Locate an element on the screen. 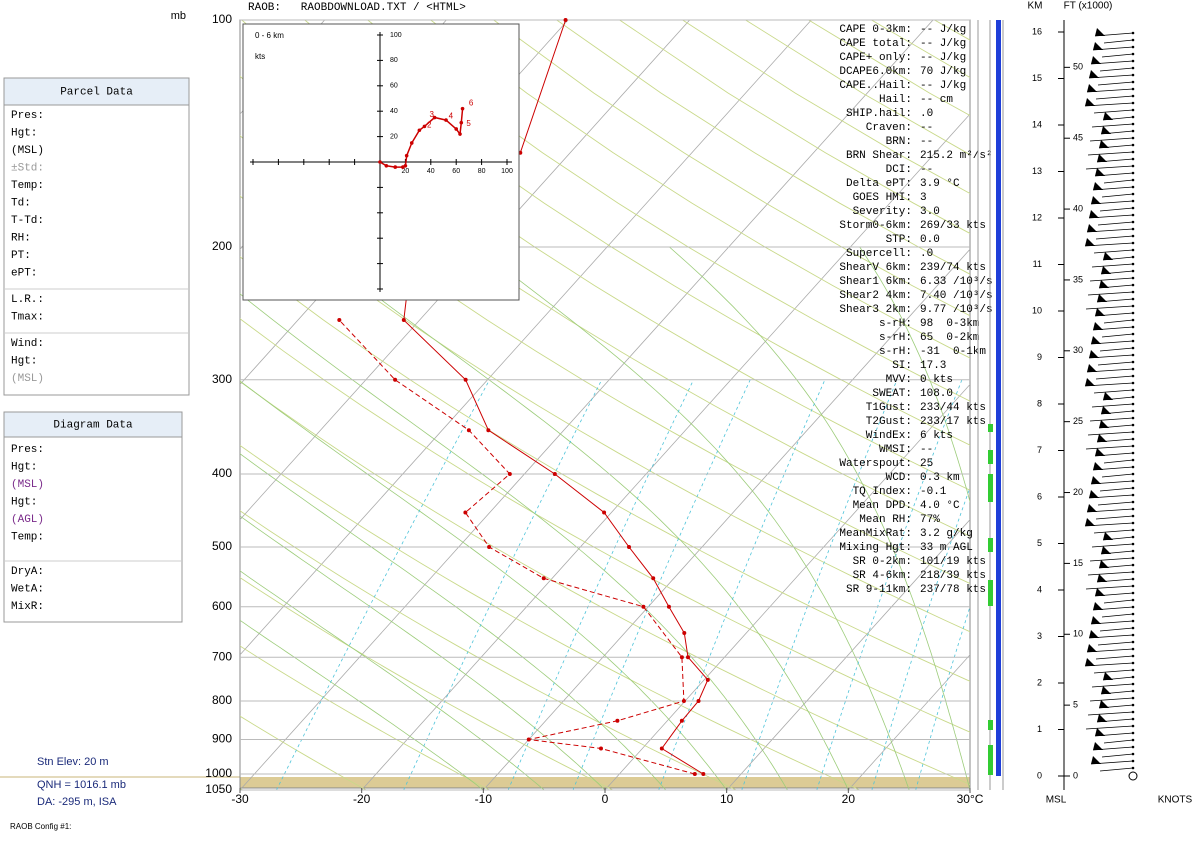 This screenshot has width=1200, height=841. panel-title: Parcel Data is located at coordinates (96, 92).